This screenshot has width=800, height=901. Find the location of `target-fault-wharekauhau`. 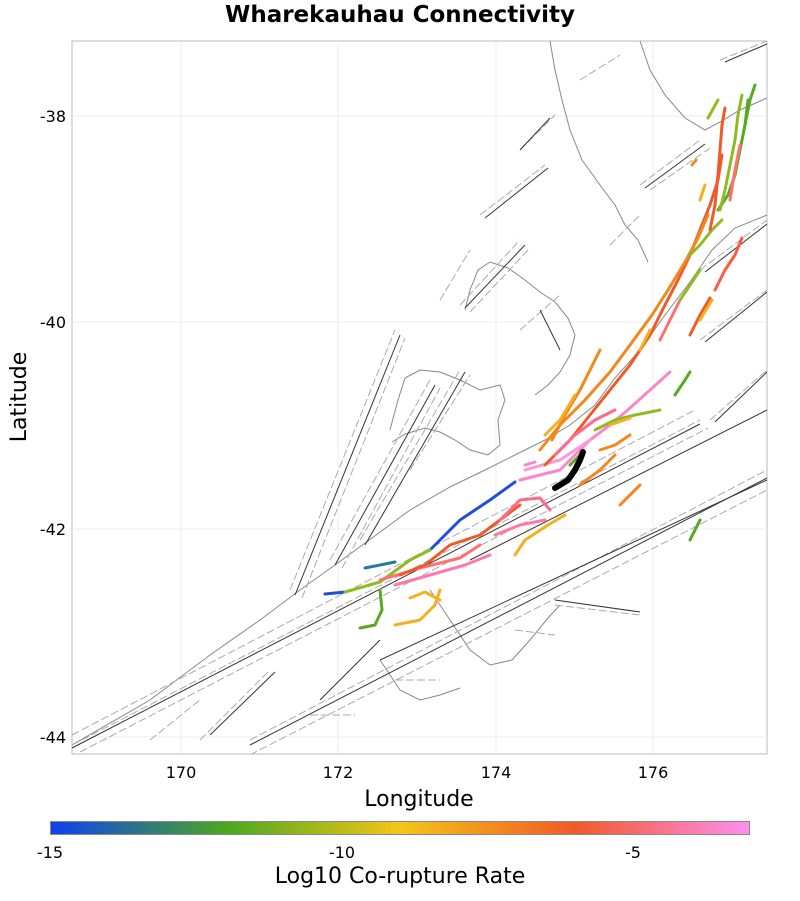

target-fault-wharekauhau is located at coordinates (569, 470).